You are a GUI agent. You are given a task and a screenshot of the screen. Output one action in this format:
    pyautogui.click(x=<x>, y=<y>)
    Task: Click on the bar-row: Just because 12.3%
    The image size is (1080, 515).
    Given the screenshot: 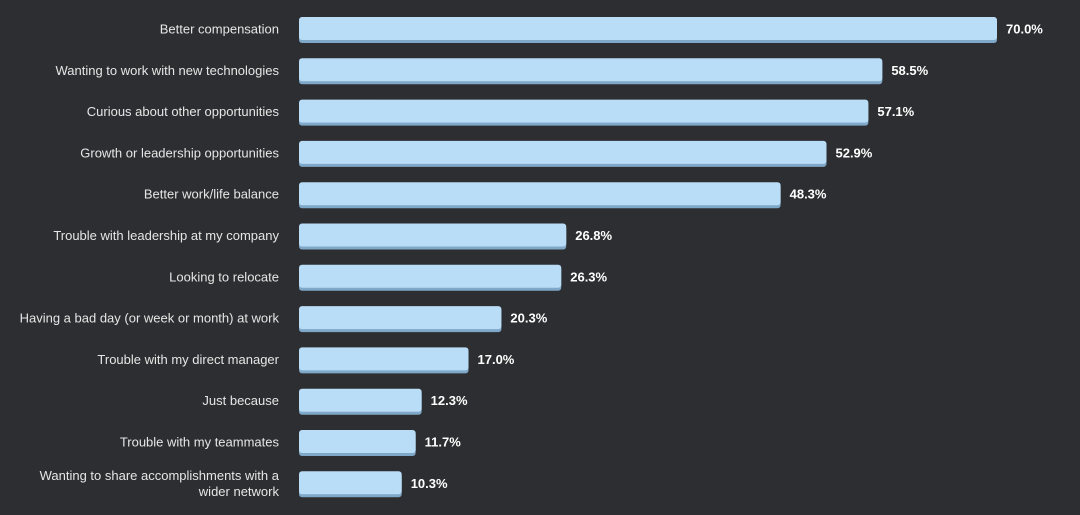 What is the action you would take?
    pyautogui.click(x=335, y=401)
    